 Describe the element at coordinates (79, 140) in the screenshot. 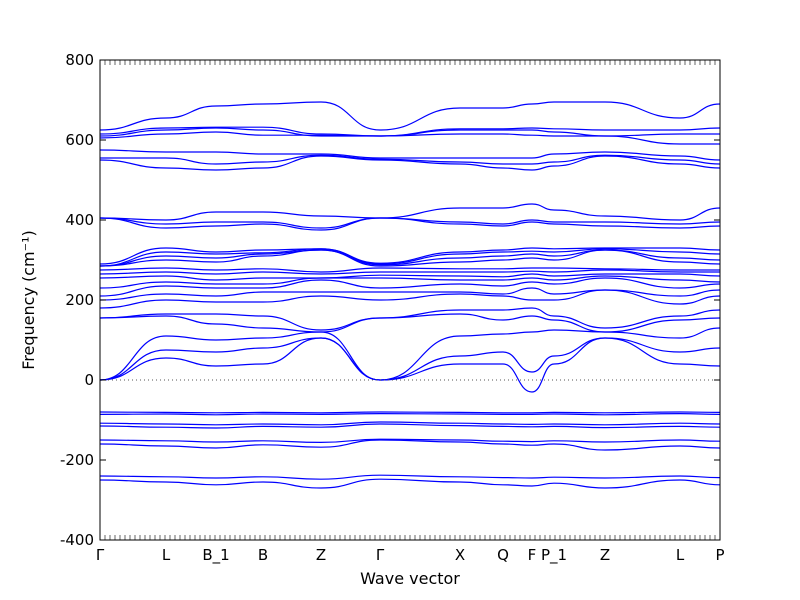

I see `y-tick-label: 600` at that location.